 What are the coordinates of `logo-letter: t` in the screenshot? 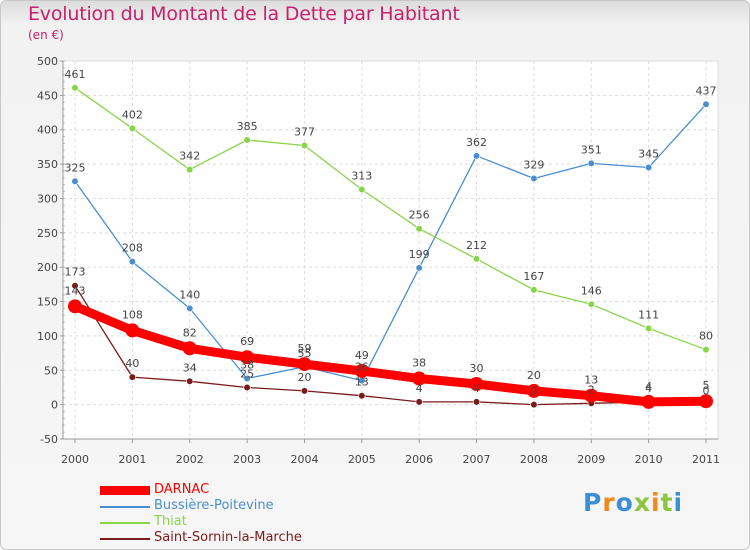 It's located at (667, 502).